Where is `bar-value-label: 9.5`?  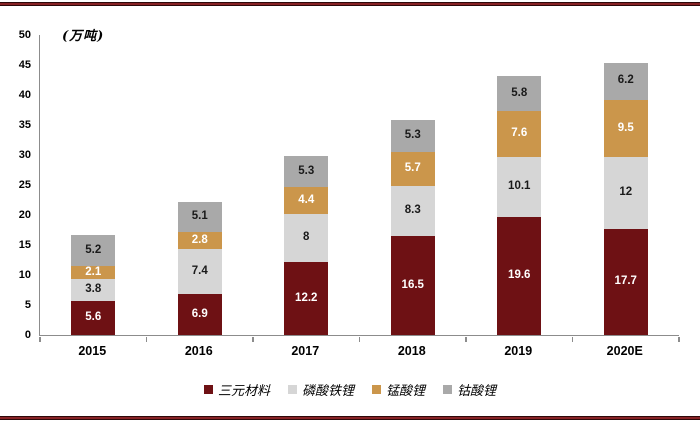
bar-value-label: 9.5 is located at coordinates (625, 127).